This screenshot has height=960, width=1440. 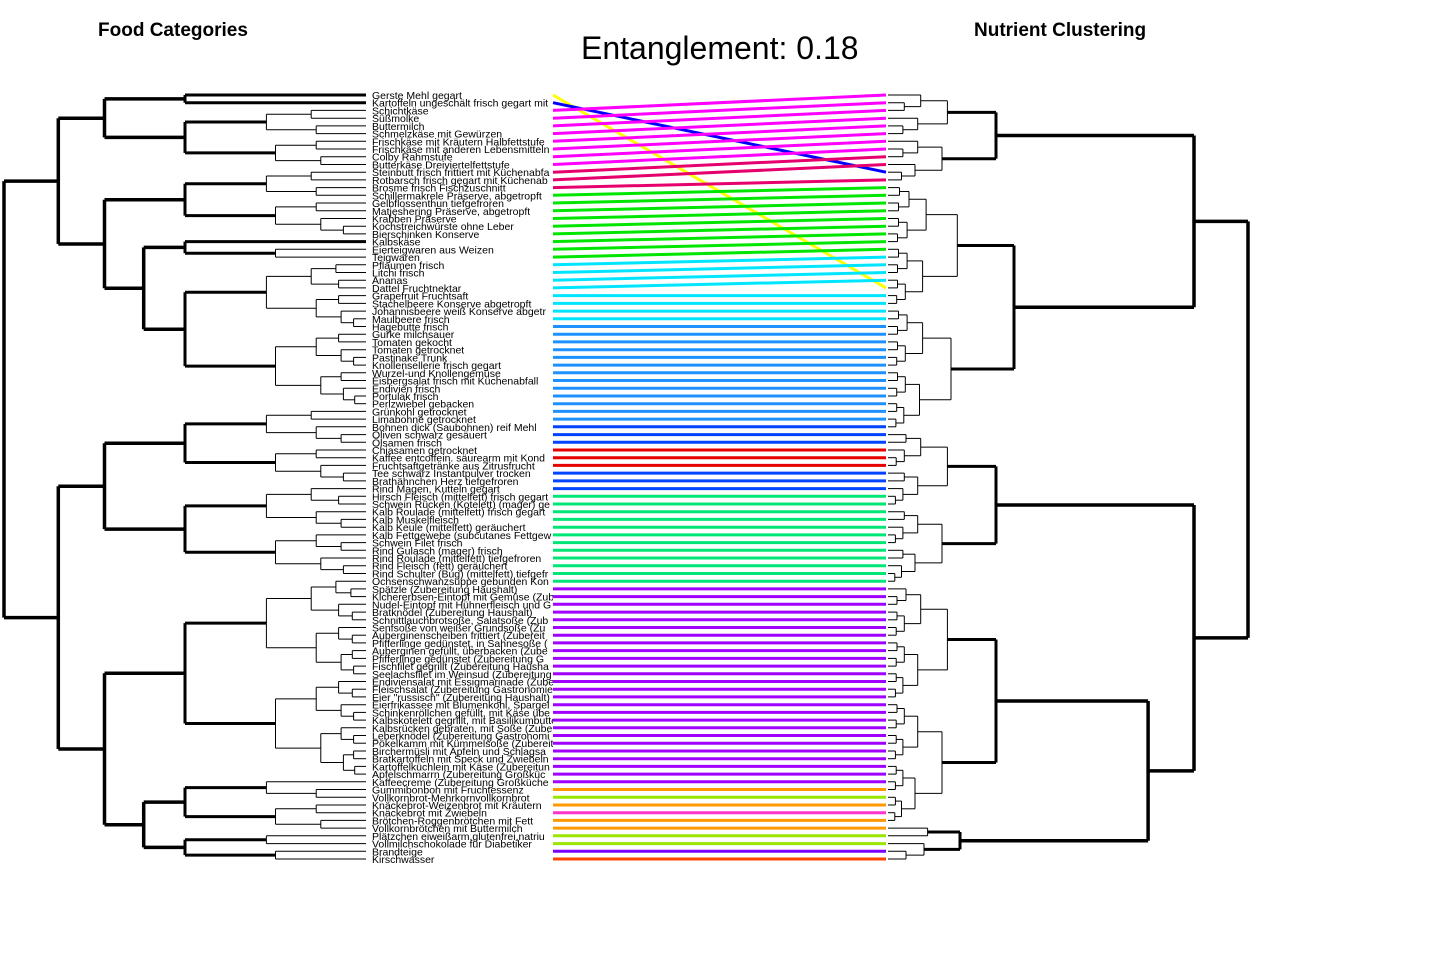 I want to click on leaf-label: Matjeshering Präserve, abgetropft, so click(x=451, y=212).